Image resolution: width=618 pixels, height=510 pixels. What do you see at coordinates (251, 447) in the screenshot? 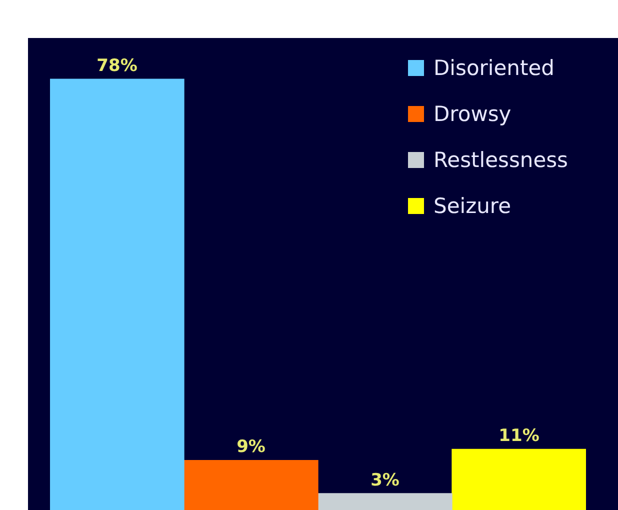
I see `data-label: 9%` at bounding box center [251, 447].